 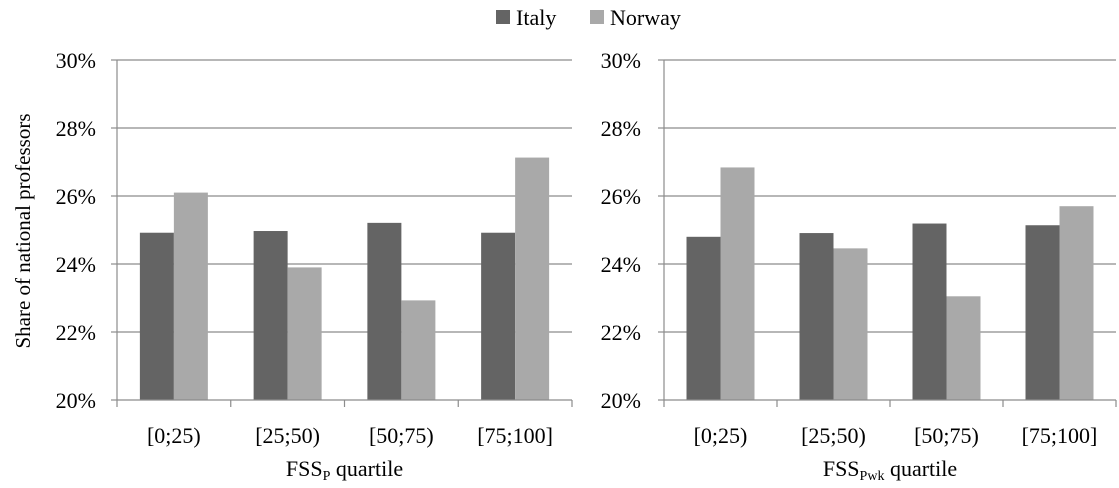 What do you see at coordinates (536, 17) in the screenshot?
I see `legend-label-italy: Italy` at bounding box center [536, 17].